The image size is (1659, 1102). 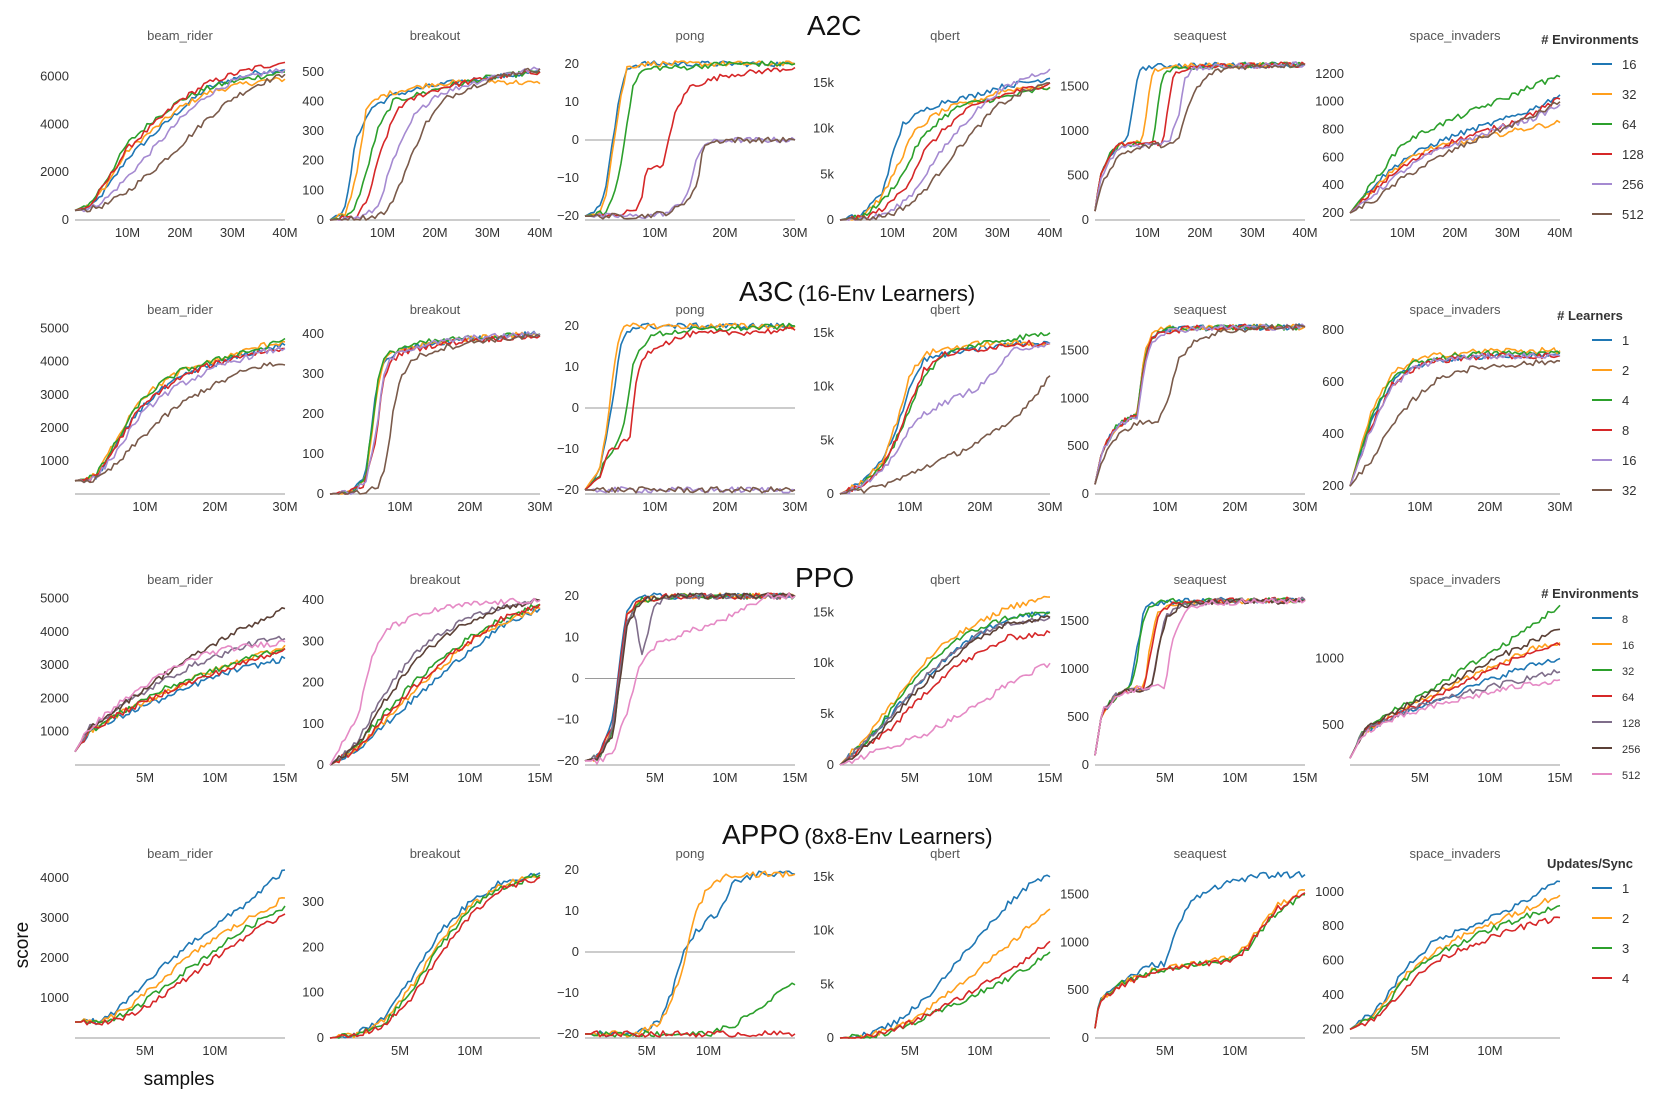 I want to click on row-title-a3c: A3C (16-Env Learners), so click(x=857, y=292).